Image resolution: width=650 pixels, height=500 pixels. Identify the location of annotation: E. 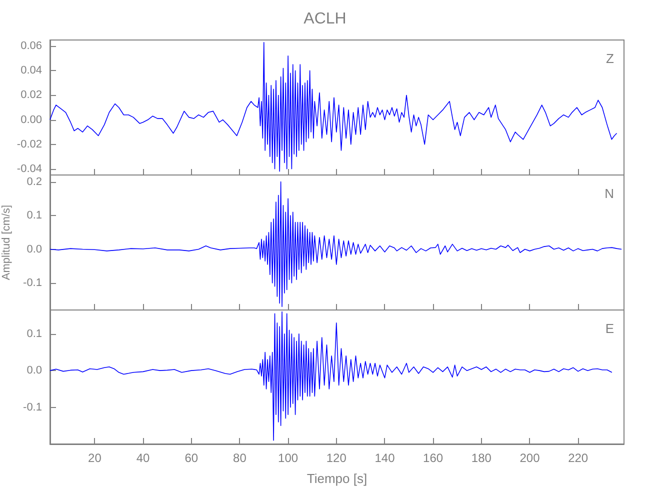
(609, 328).